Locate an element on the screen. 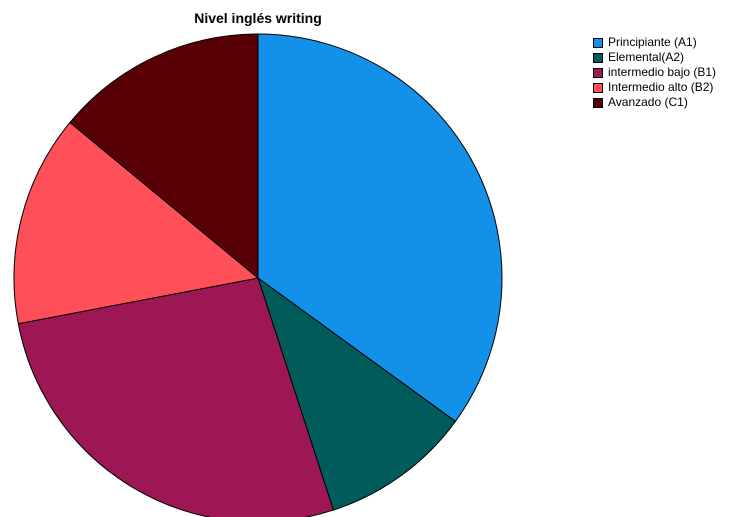 This screenshot has width=732, height=517. legend-label: Avanzado (C1) is located at coordinates (648, 102).